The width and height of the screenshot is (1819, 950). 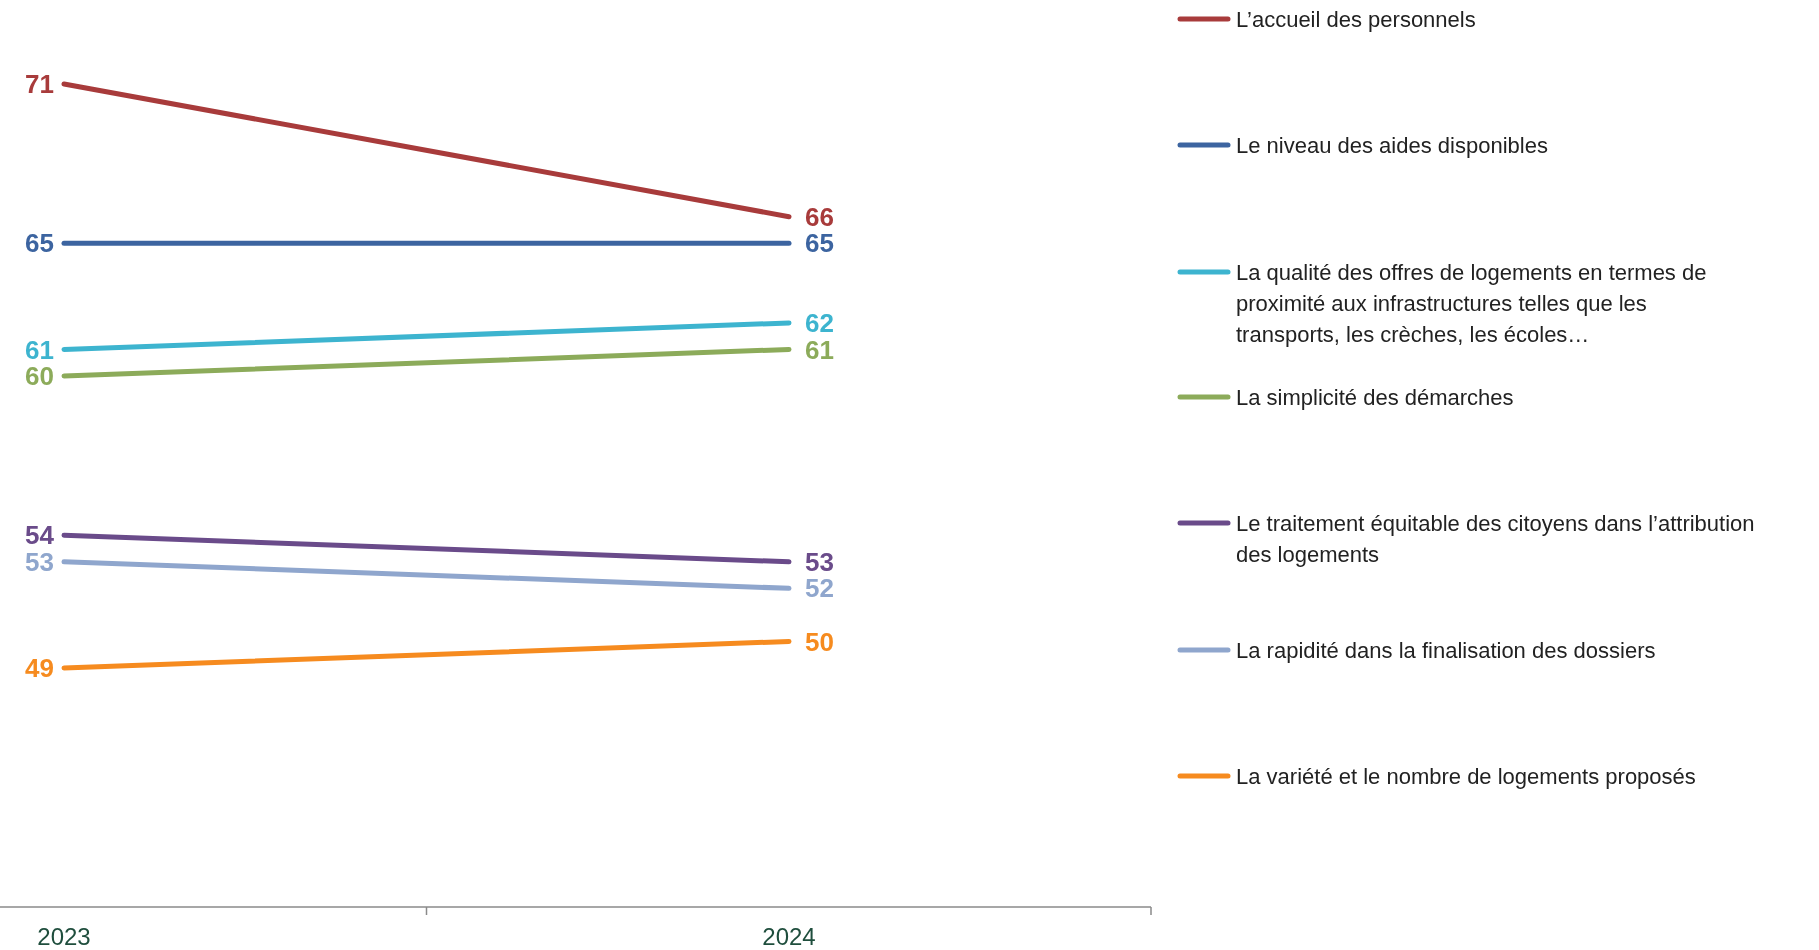 What do you see at coordinates (1466, 776) in the screenshot?
I see `legend-label: La variété et le nombre de logements proposés` at bounding box center [1466, 776].